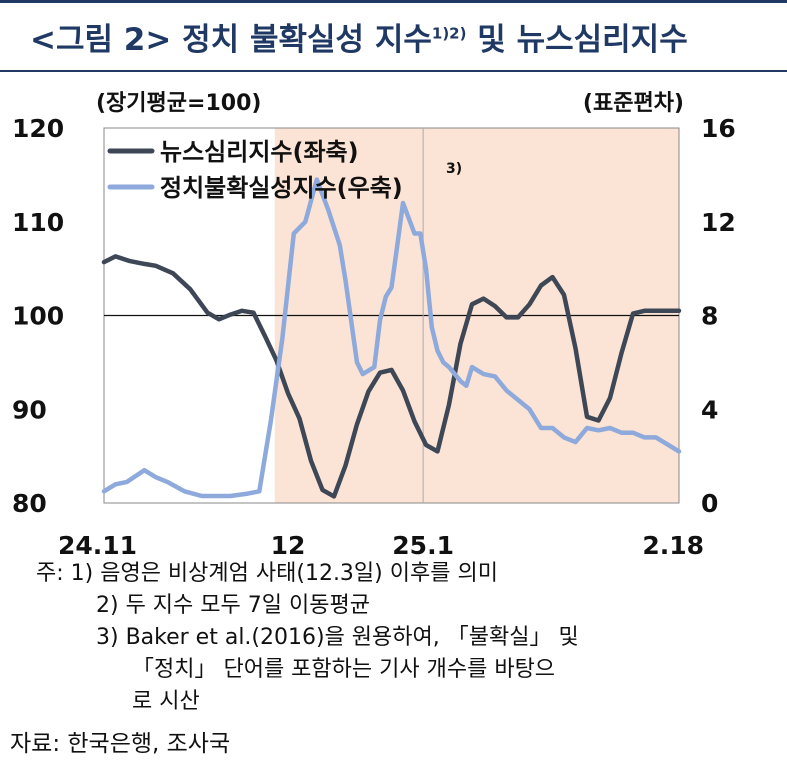 This screenshot has height=779, width=787. Describe the element at coordinates (709, 503) in the screenshot. I see `y-right-tick-label: 0` at that location.